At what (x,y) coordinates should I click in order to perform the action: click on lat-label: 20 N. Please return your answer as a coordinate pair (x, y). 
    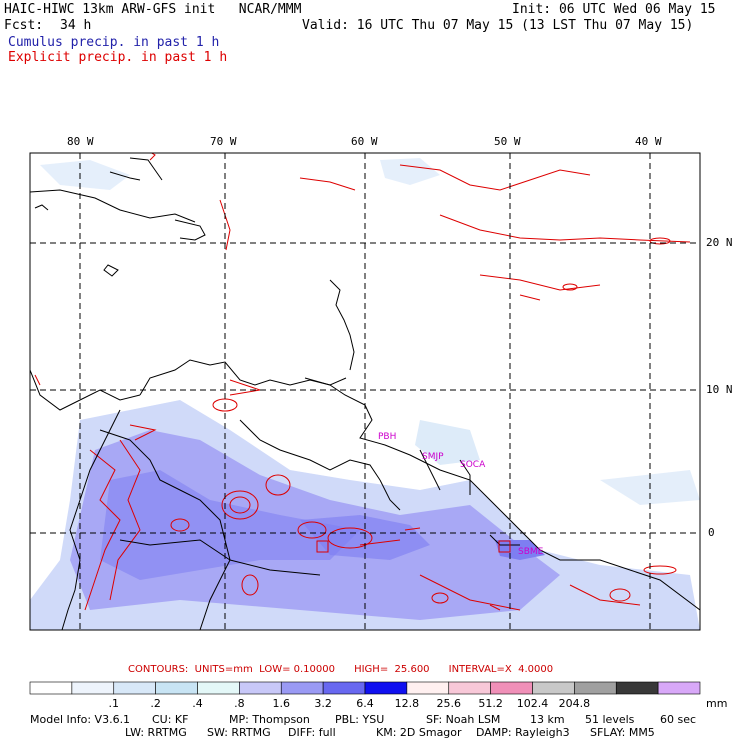
    Looking at the image, I should click on (719, 242).